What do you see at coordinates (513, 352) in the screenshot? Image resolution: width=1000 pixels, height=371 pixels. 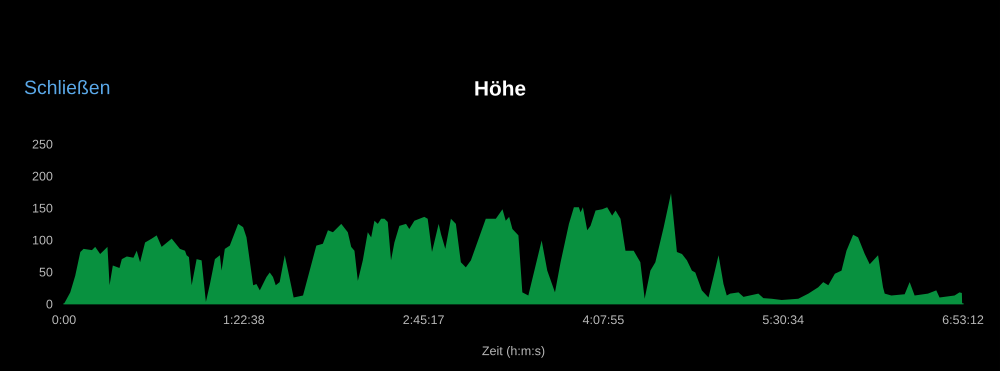 I see `x-axis-title: Zeit (h:m:s)` at bounding box center [513, 352].